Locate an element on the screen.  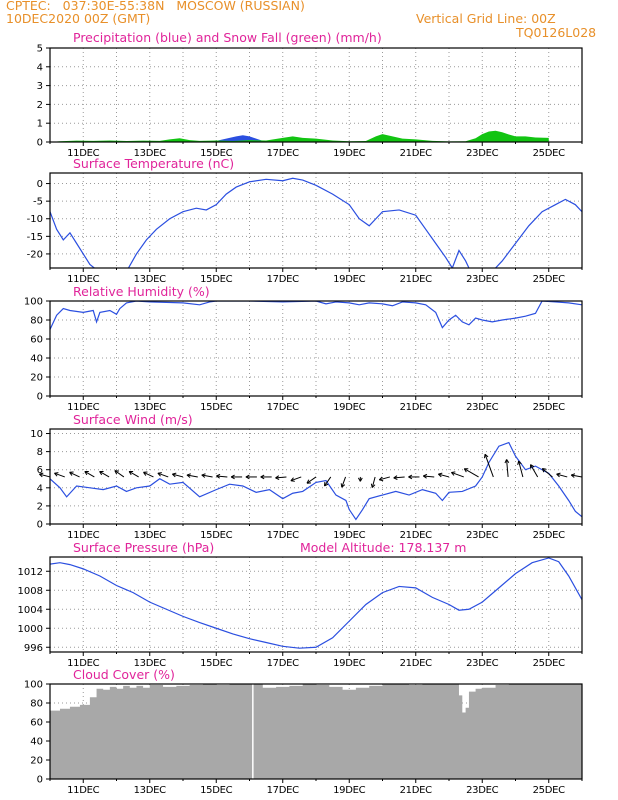
y-tick-label: -20 is located at coordinates (35, 254).